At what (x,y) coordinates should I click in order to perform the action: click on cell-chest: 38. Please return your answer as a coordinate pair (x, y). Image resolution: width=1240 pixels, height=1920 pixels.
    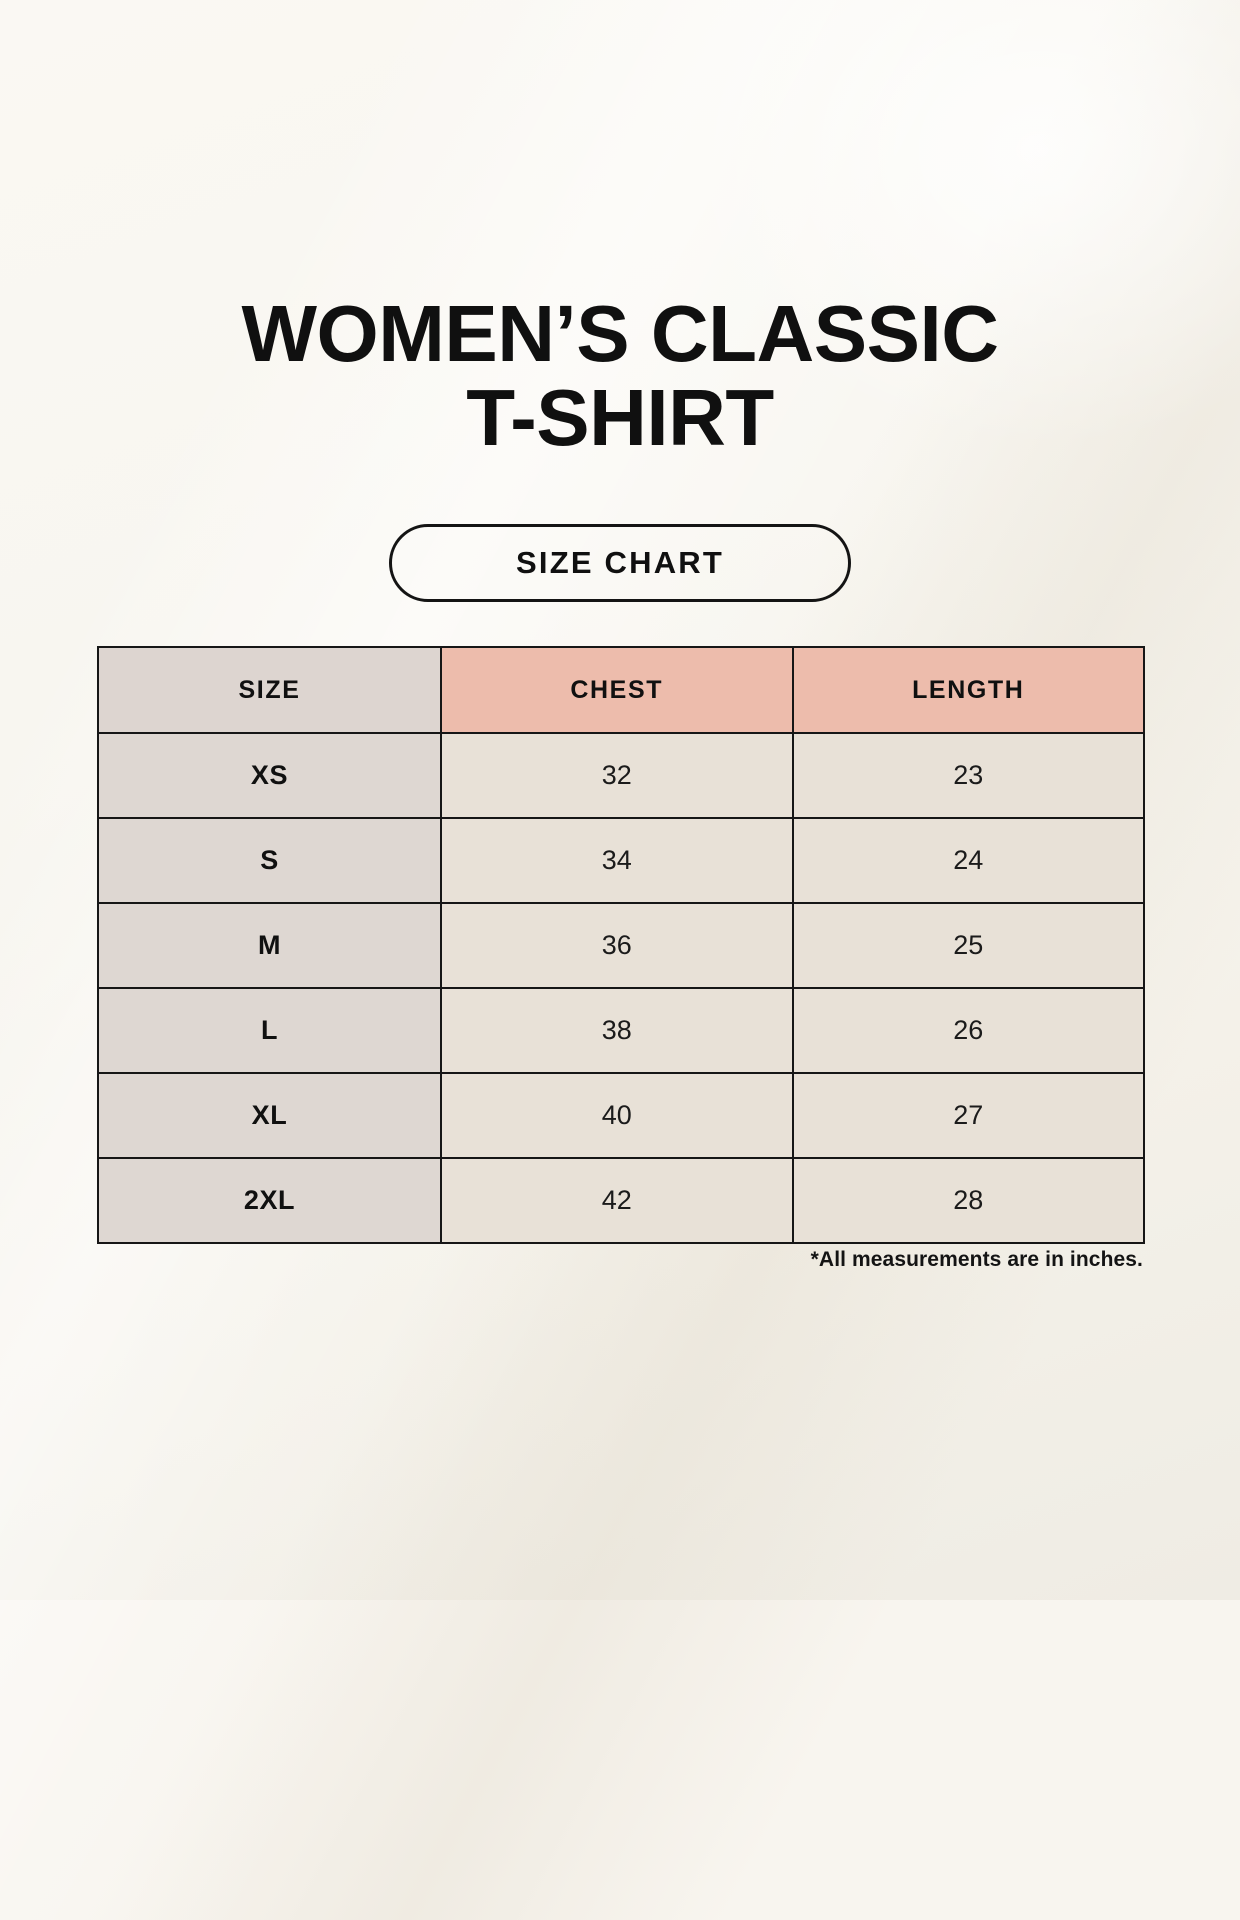
    Looking at the image, I should click on (617, 1030).